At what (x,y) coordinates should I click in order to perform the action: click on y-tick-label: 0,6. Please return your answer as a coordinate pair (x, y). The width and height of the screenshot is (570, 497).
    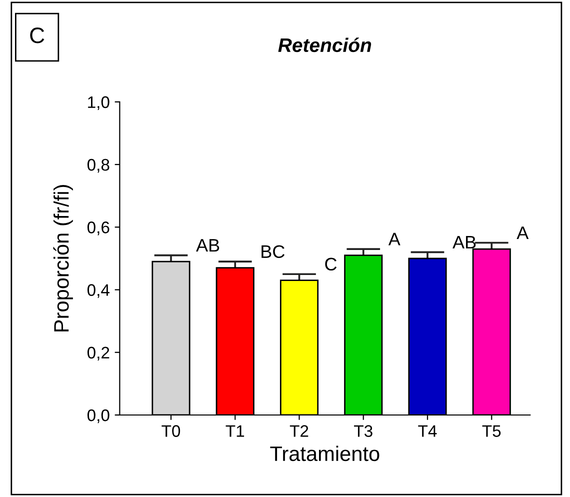
    Looking at the image, I should click on (98, 229).